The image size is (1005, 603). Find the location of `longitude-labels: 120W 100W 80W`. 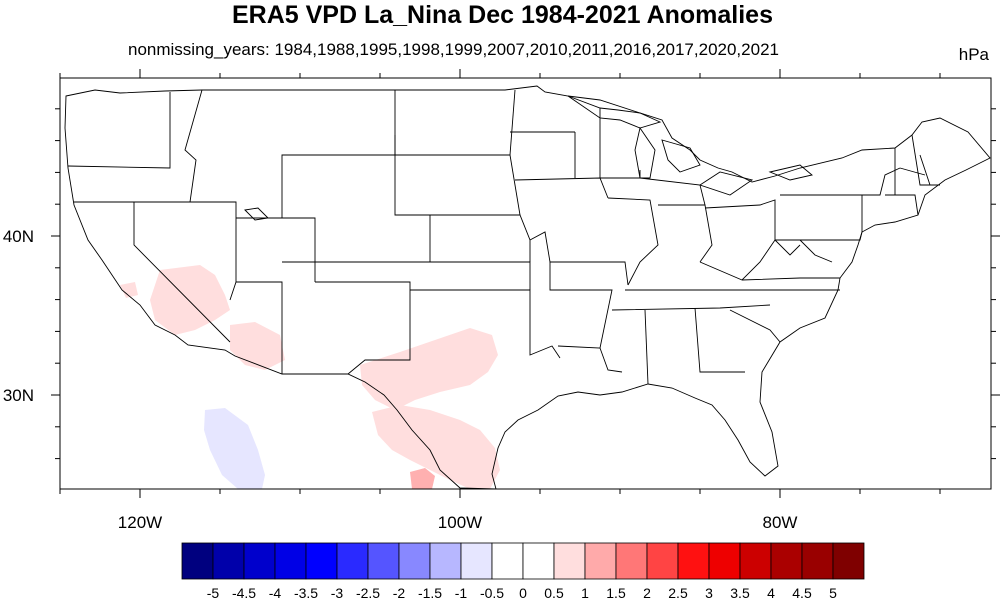

longitude-labels: 120W 100W 80W is located at coordinates (458, 522).